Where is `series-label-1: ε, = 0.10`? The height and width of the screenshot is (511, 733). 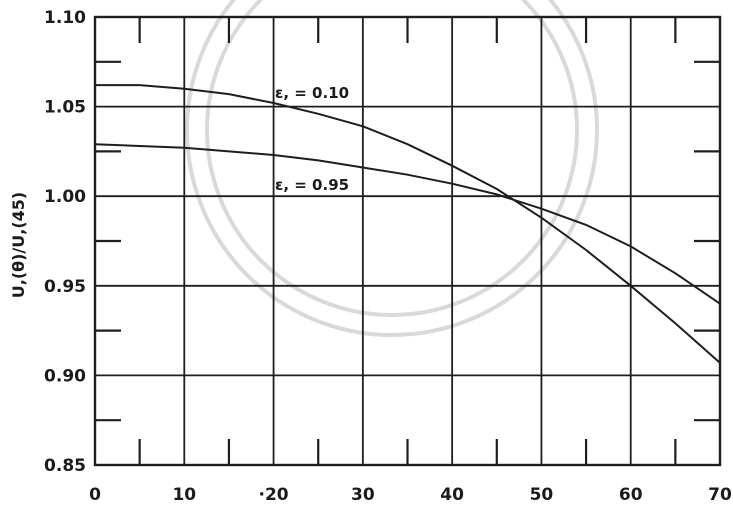 series-label-1: ε, = 0.10 is located at coordinates (312, 93).